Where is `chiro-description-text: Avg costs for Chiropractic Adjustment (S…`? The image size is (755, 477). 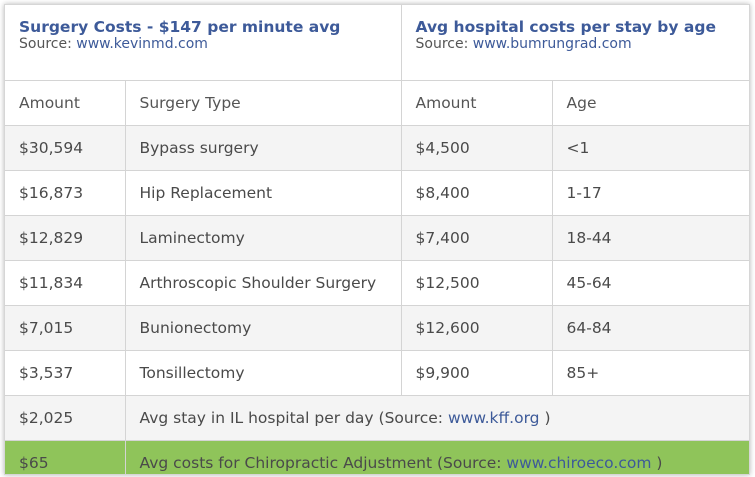 chiro-description-text: Avg costs for Chiropractic Adjustment (S… is located at coordinates (323, 463).